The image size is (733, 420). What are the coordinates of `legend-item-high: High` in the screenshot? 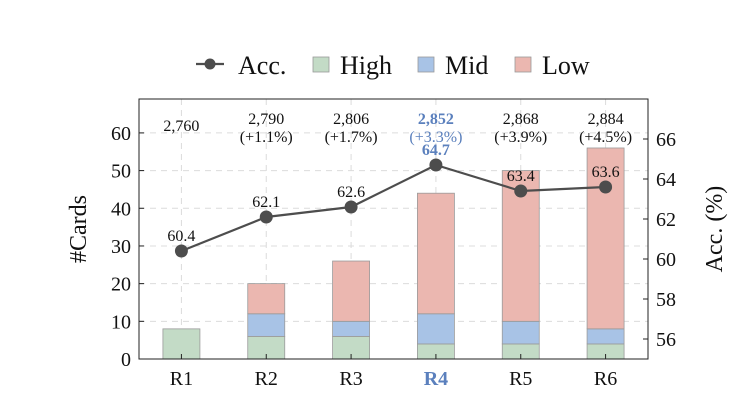 It's located at (352, 65).